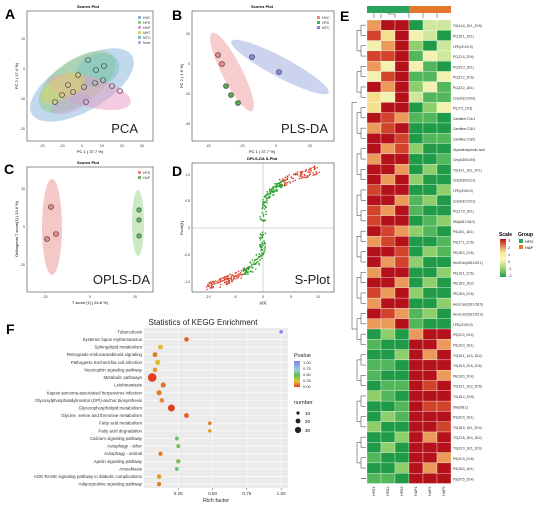  Describe the element at coordinates (464, 129) in the screenshot. I see `heatmap-row-label: Carnitine C18:1` at that location.